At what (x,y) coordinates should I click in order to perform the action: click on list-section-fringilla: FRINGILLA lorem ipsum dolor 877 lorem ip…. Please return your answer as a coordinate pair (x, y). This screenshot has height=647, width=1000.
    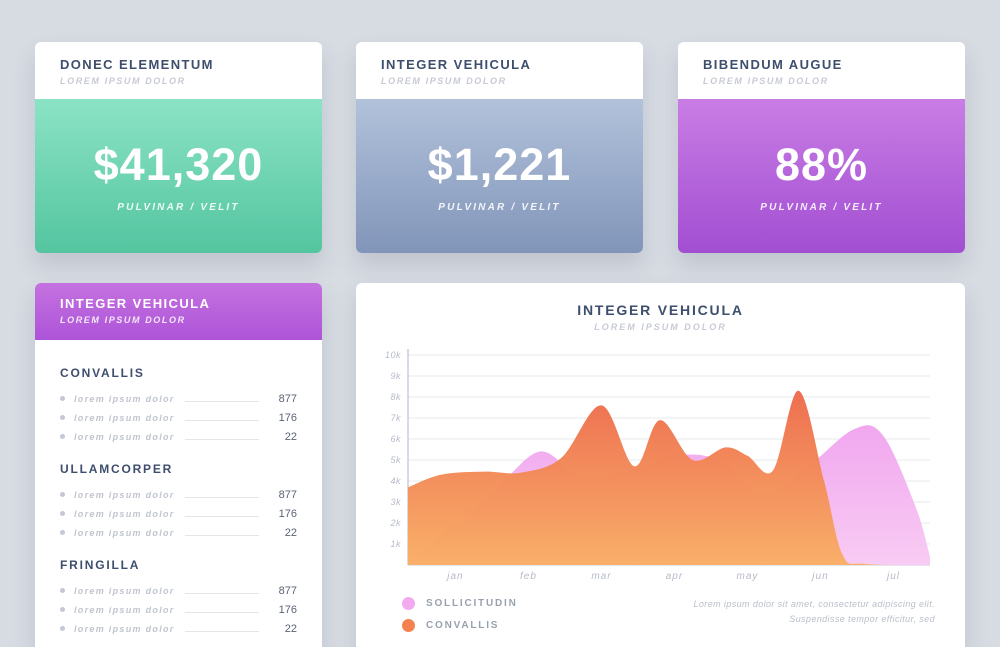
    Looking at the image, I should click on (178, 598).